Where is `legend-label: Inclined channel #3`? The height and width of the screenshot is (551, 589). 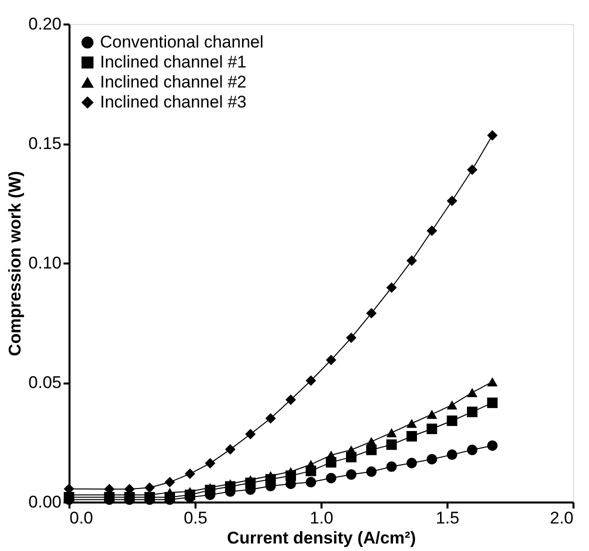
legend-label: Inclined channel #3 is located at coordinates (173, 102).